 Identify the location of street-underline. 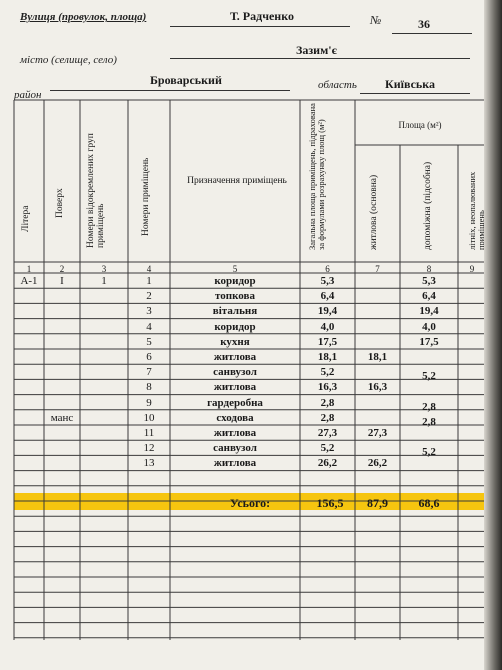
(260, 26).